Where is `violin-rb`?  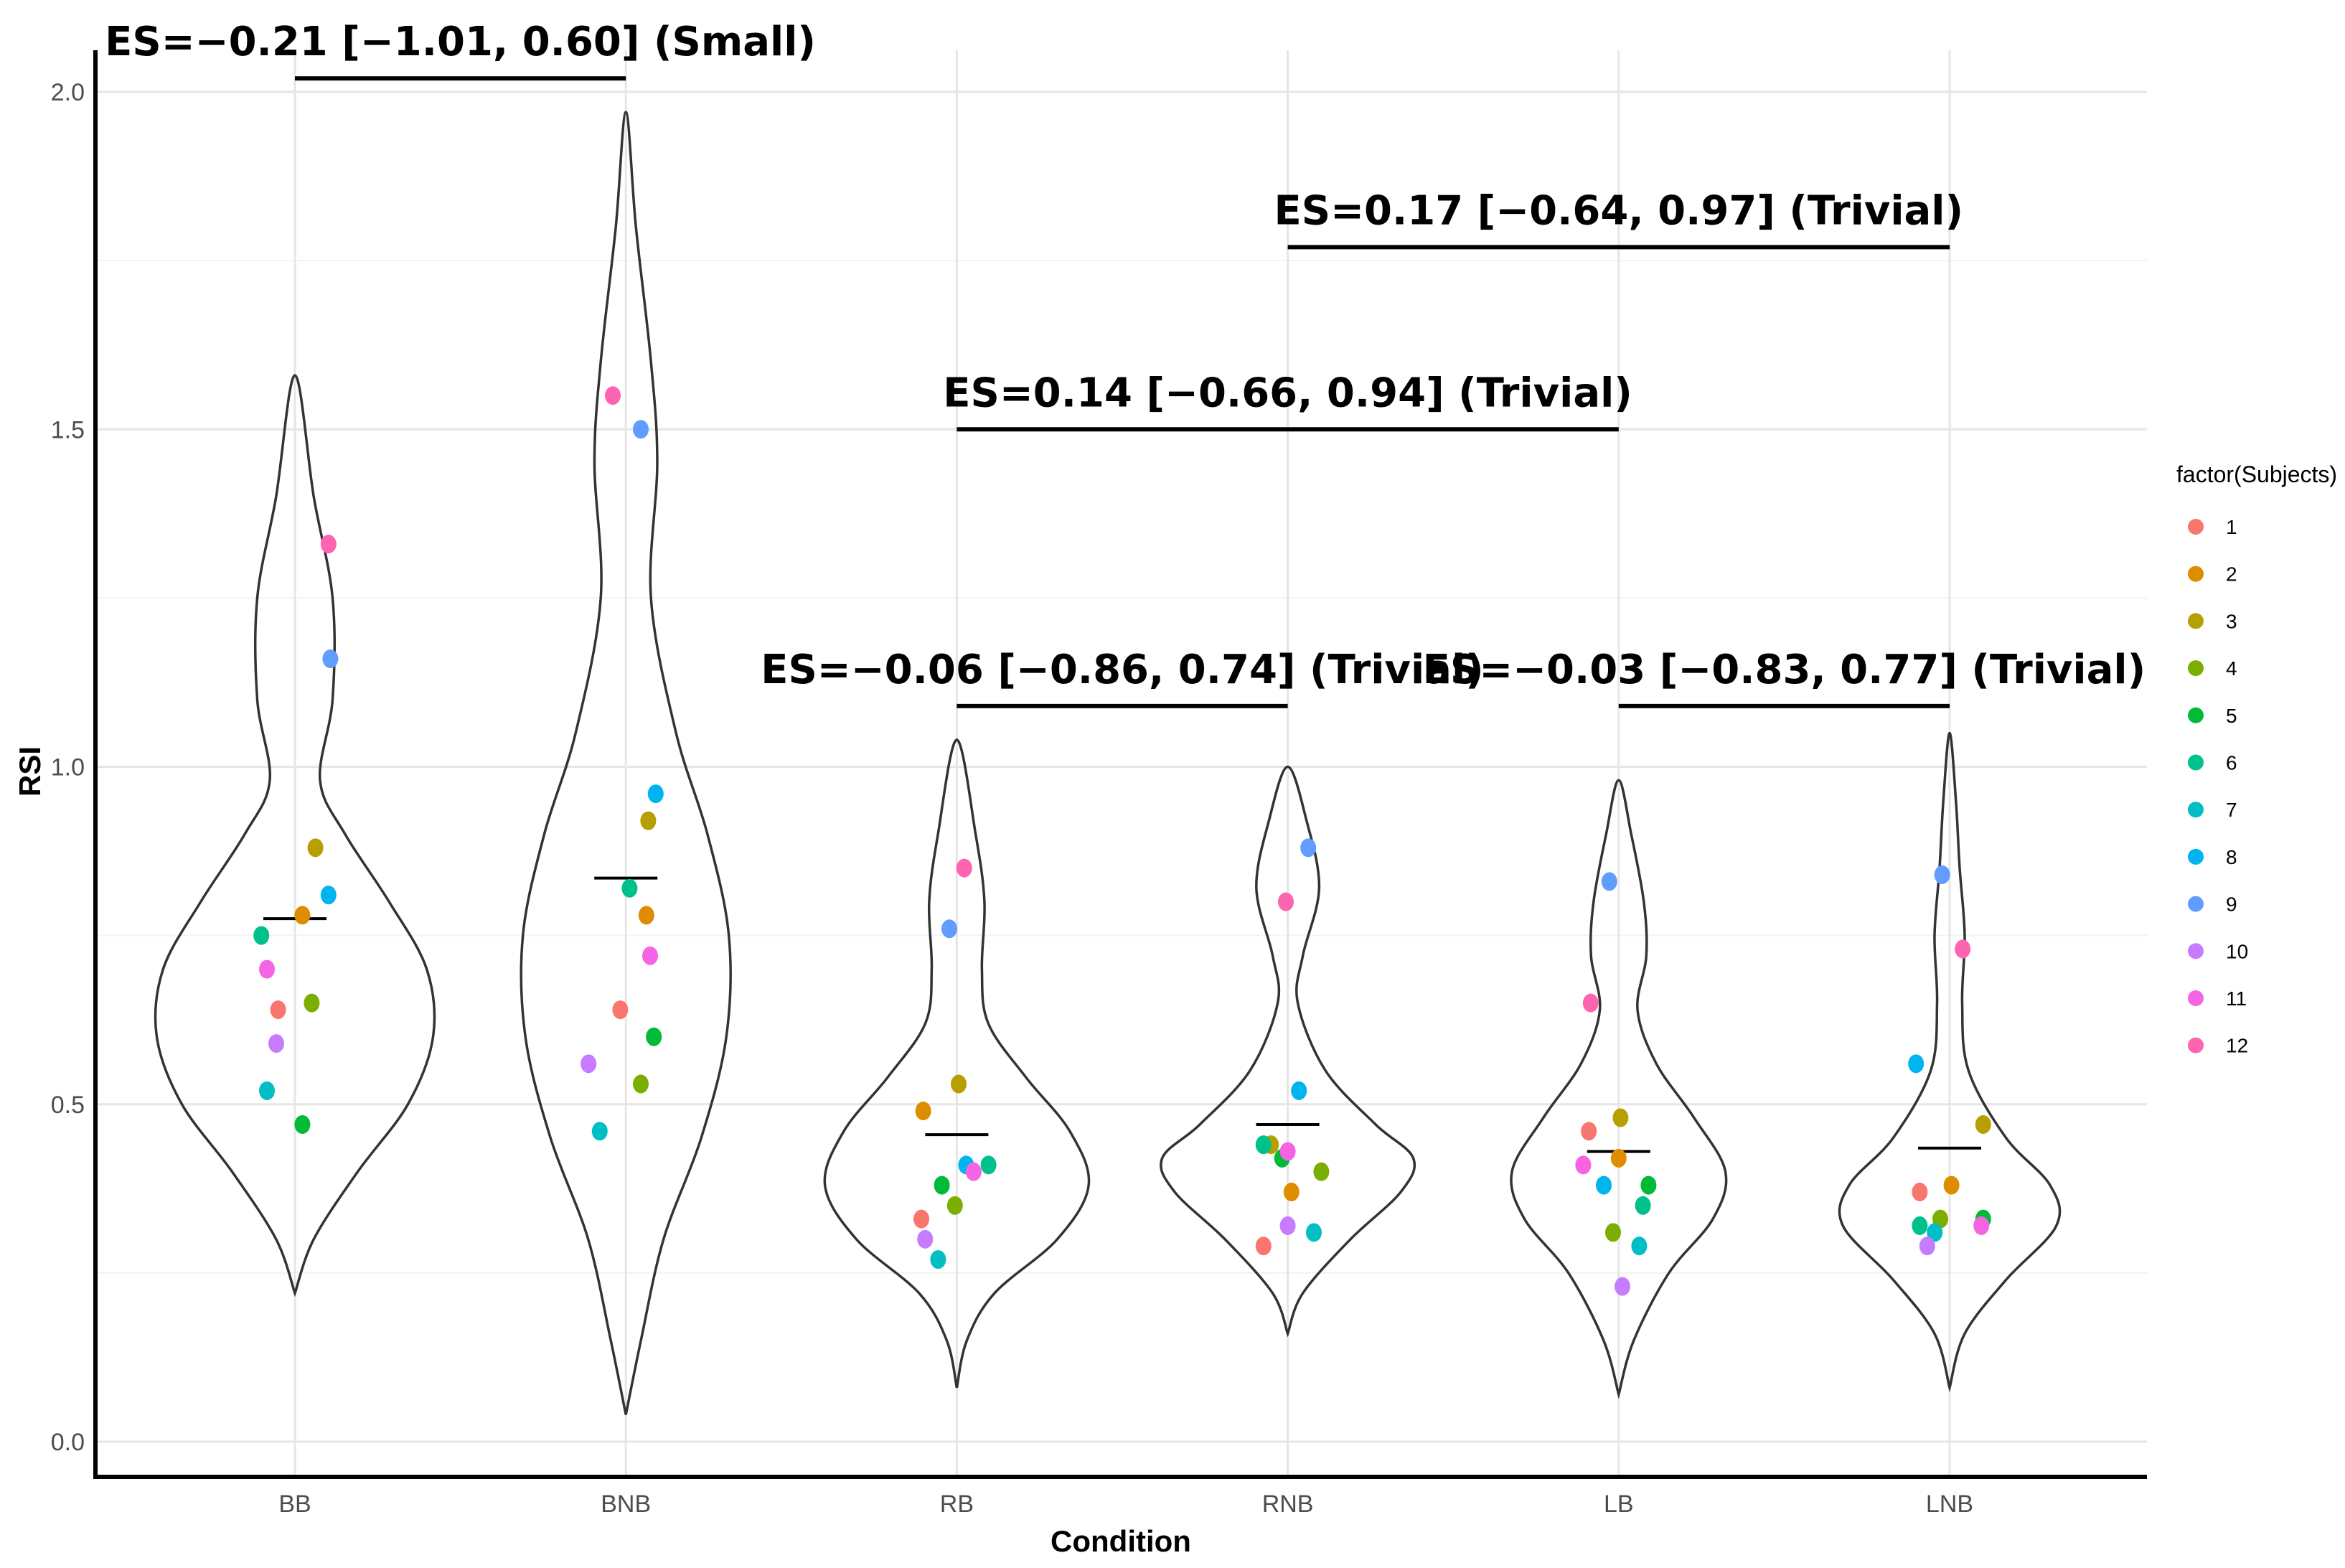
violin-rb is located at coordinates (957, 1063).